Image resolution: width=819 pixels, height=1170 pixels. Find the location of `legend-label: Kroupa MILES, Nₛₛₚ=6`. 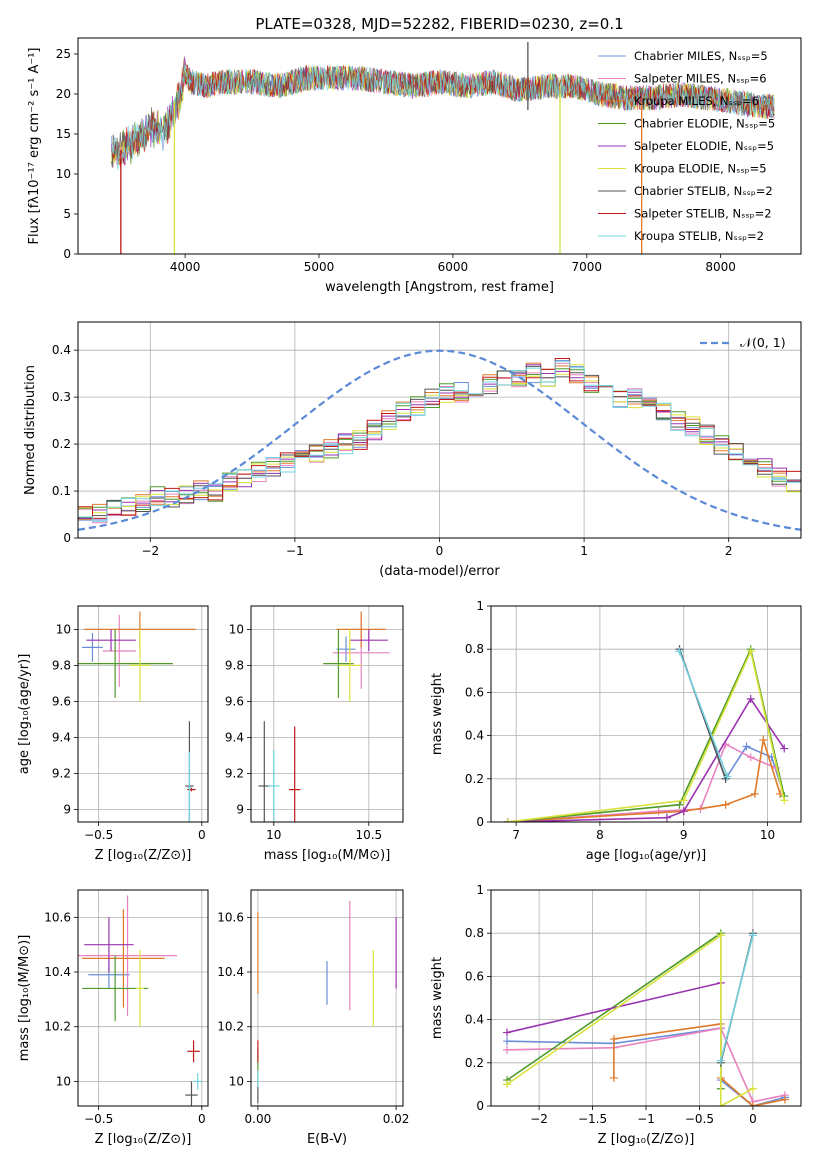

legend-label: Kroupa MILES, Nₛₛₚ=6 is located at coordinates (696, 101).